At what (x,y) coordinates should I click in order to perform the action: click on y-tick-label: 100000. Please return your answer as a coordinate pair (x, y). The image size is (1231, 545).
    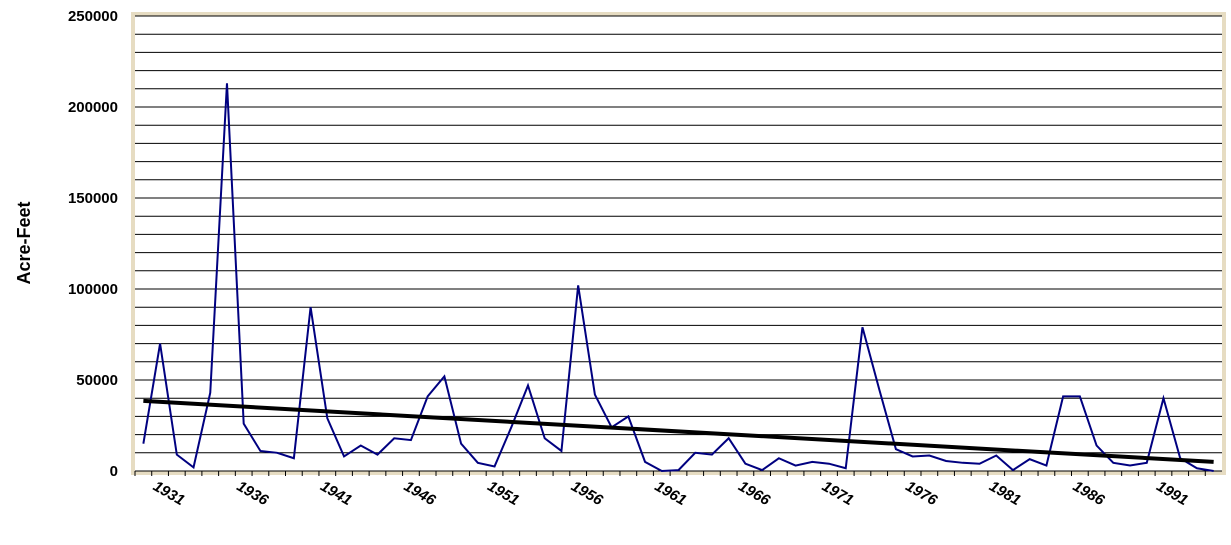
    Looking at the image, I should click on (93, 289).